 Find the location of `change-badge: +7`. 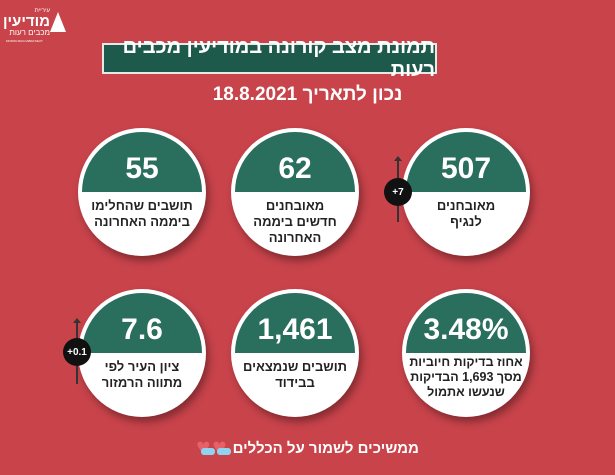

change-badge: +7 is located at coordinates (398, 192).